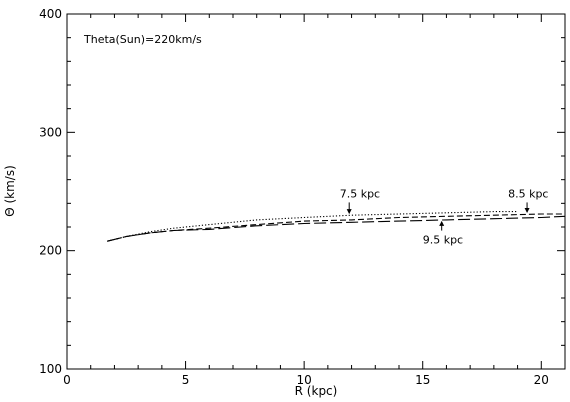  What do you see at coordinates (142, 39) in the screenshot?
I see `annotation-text: Theta(Sun)=220km/s` at bounding box center [142, 39].